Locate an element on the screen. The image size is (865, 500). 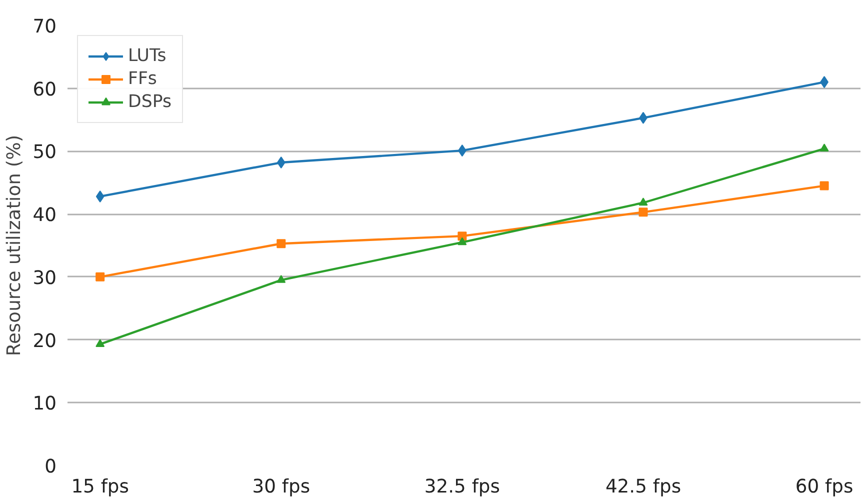
y-tick-label: 20 is located at coordinates (44, 341).